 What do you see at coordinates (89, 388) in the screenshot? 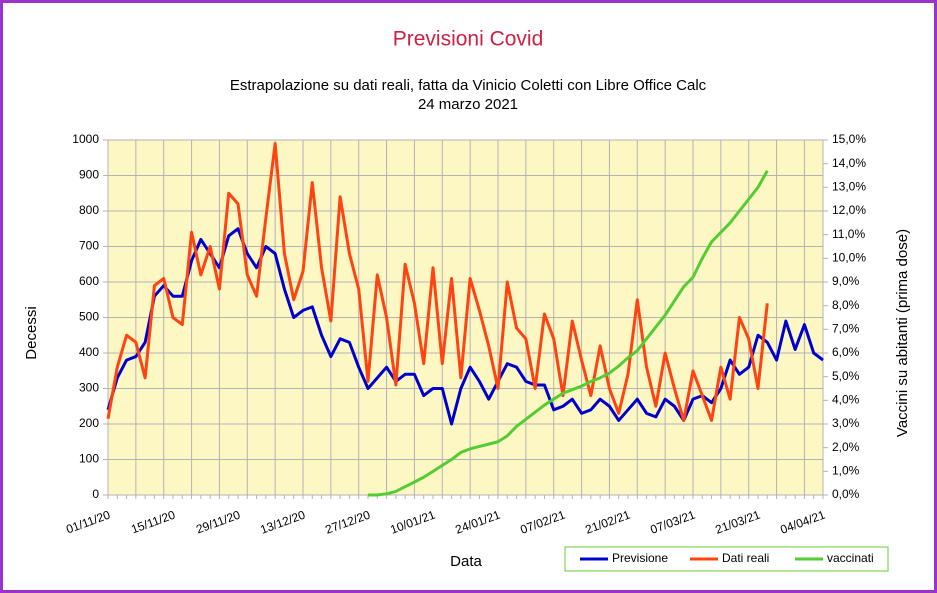
I see `y-tick-label: 300` at bounding box center [89, 388].